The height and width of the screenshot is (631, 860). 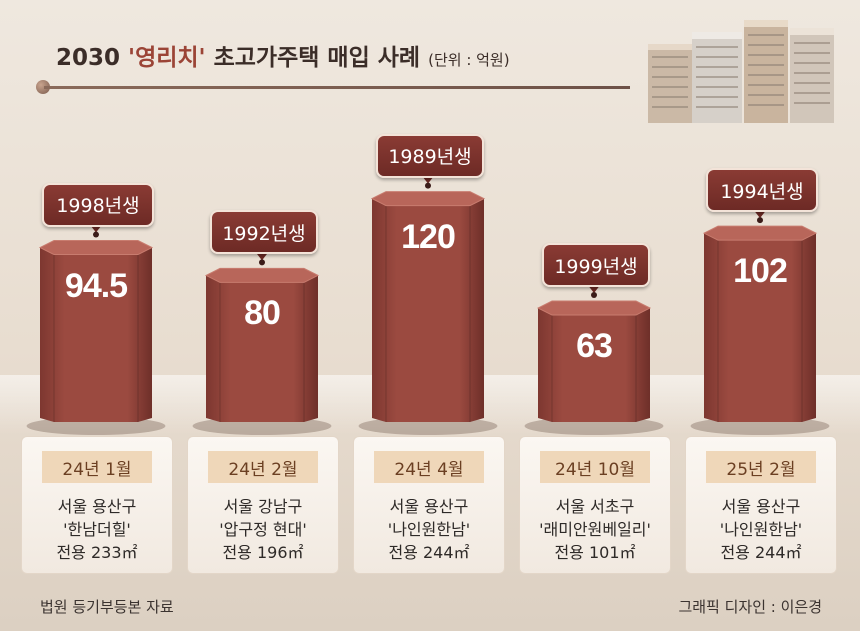 I want to click on buyer-birth-year-tag: 1998년생, so click(x=98, y=204).